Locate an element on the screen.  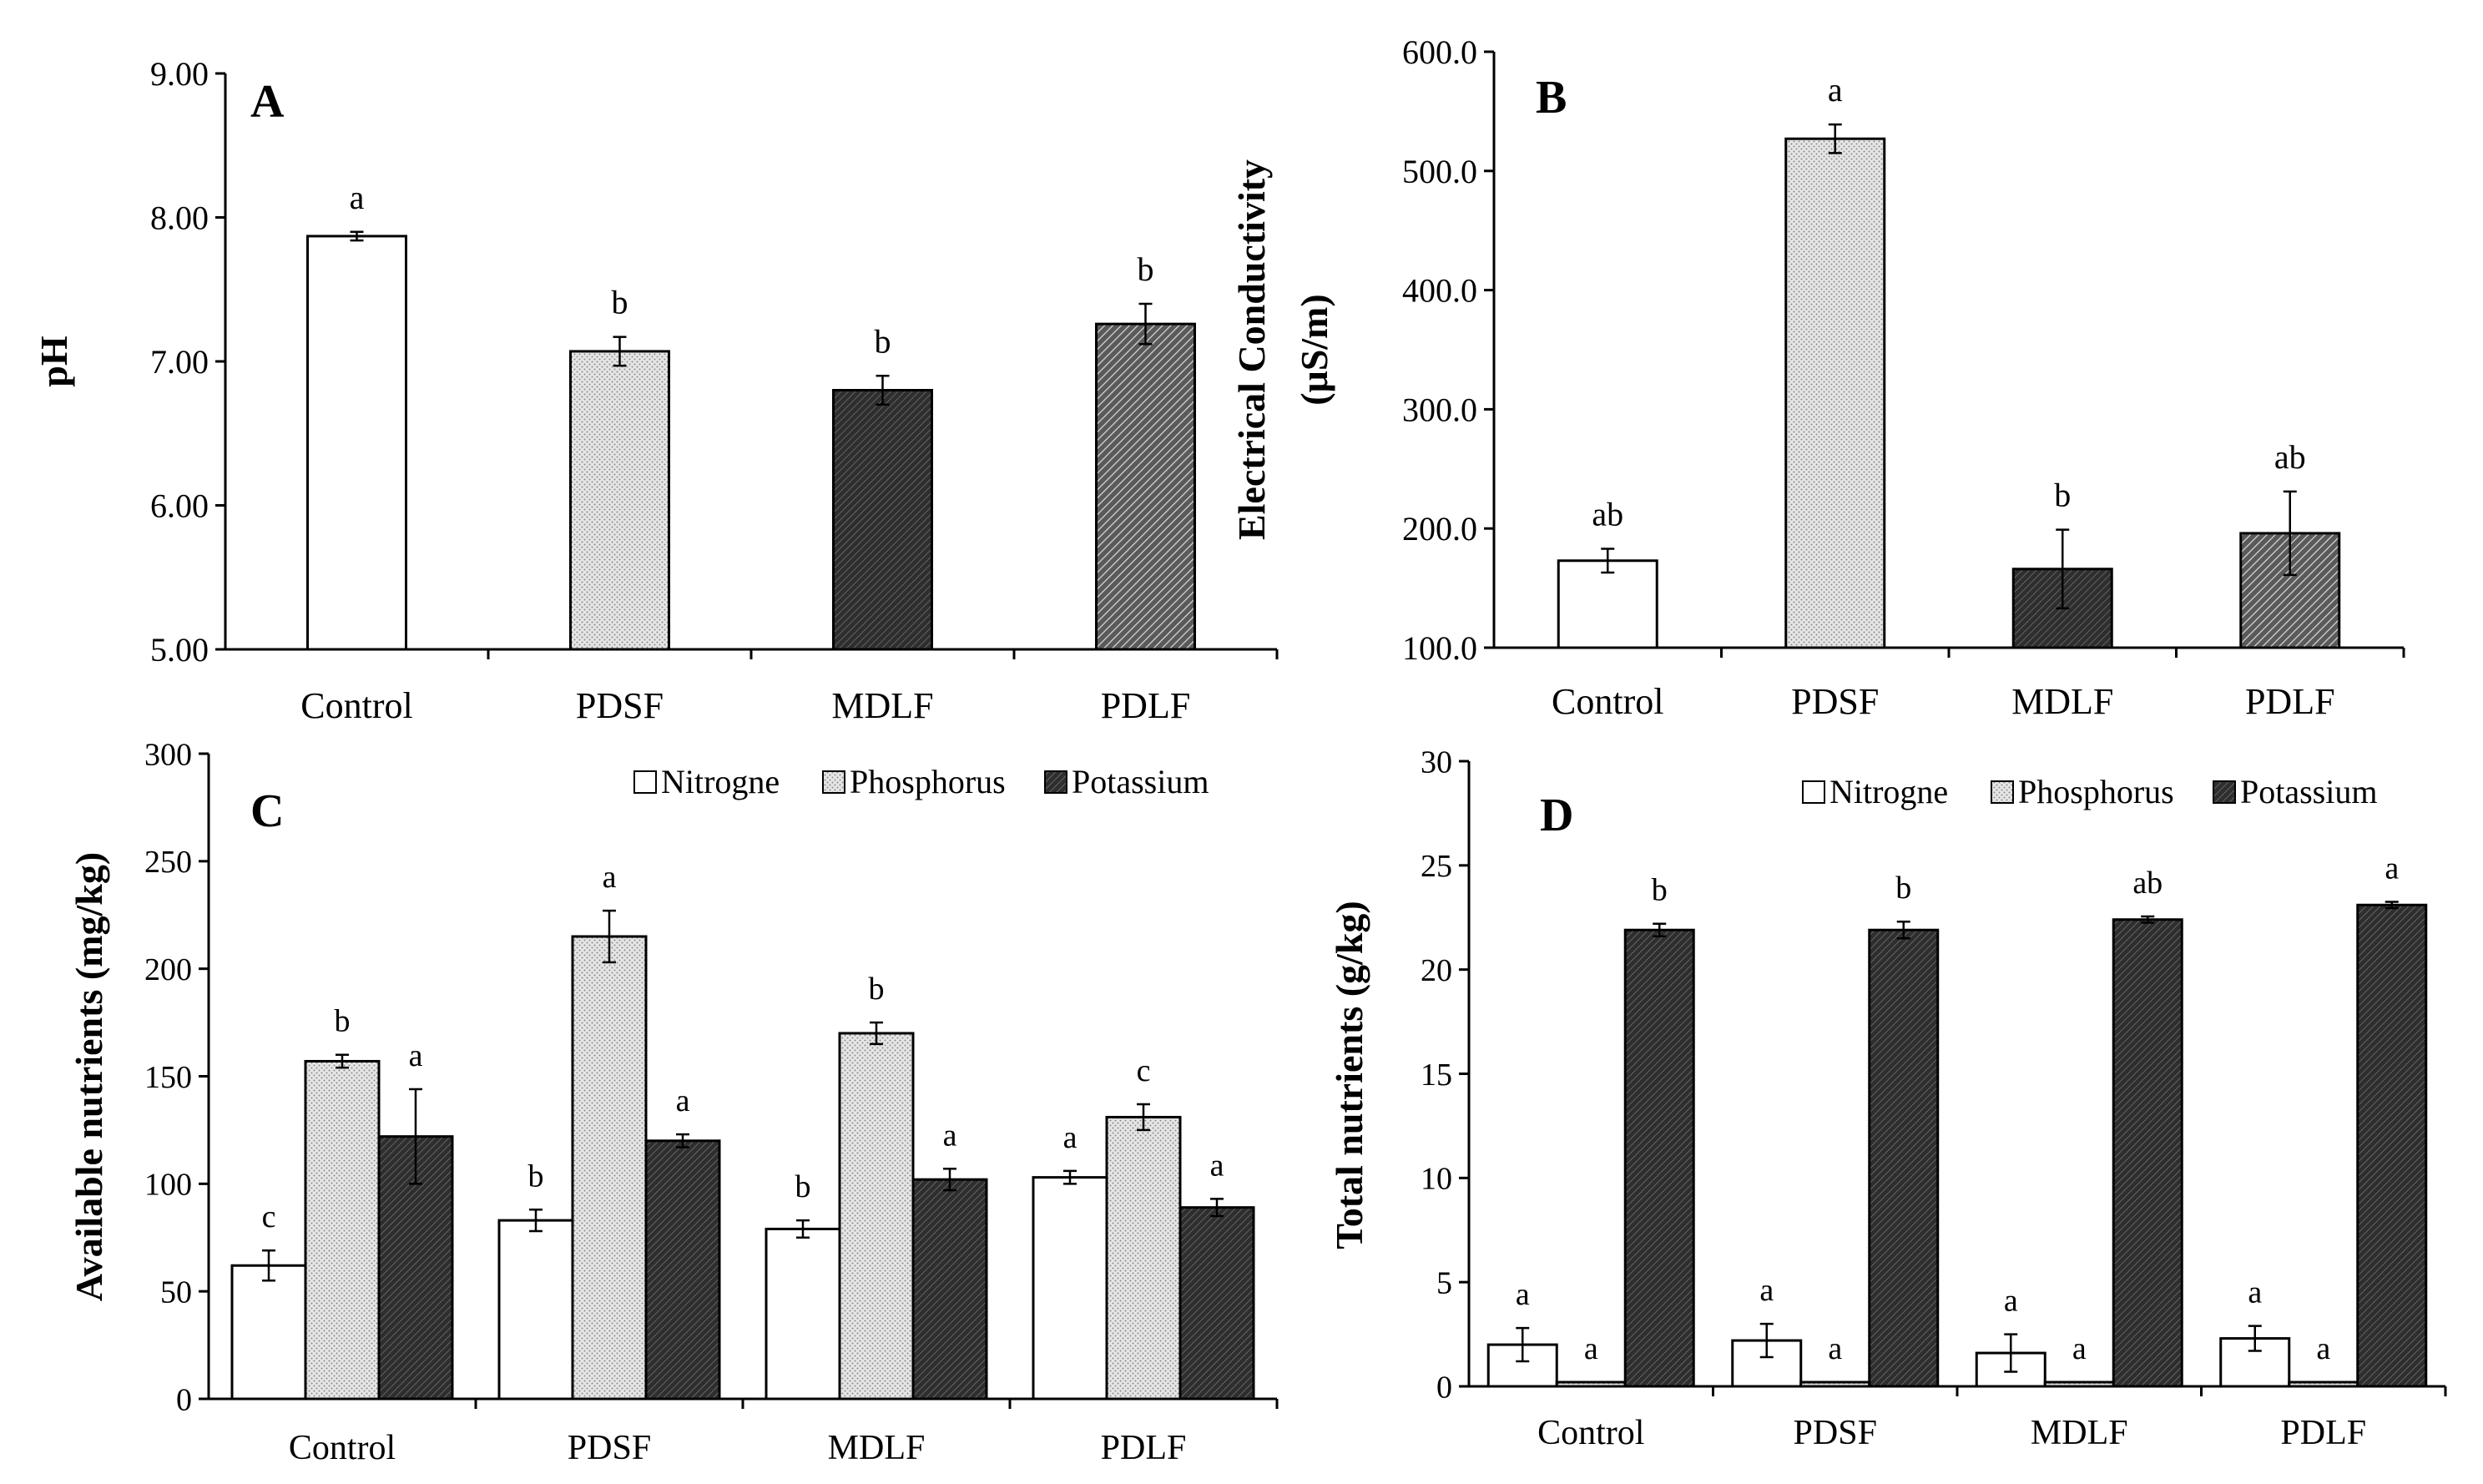
panel-A-ytick-label: 5.00 is located at coordinates (179, 650).